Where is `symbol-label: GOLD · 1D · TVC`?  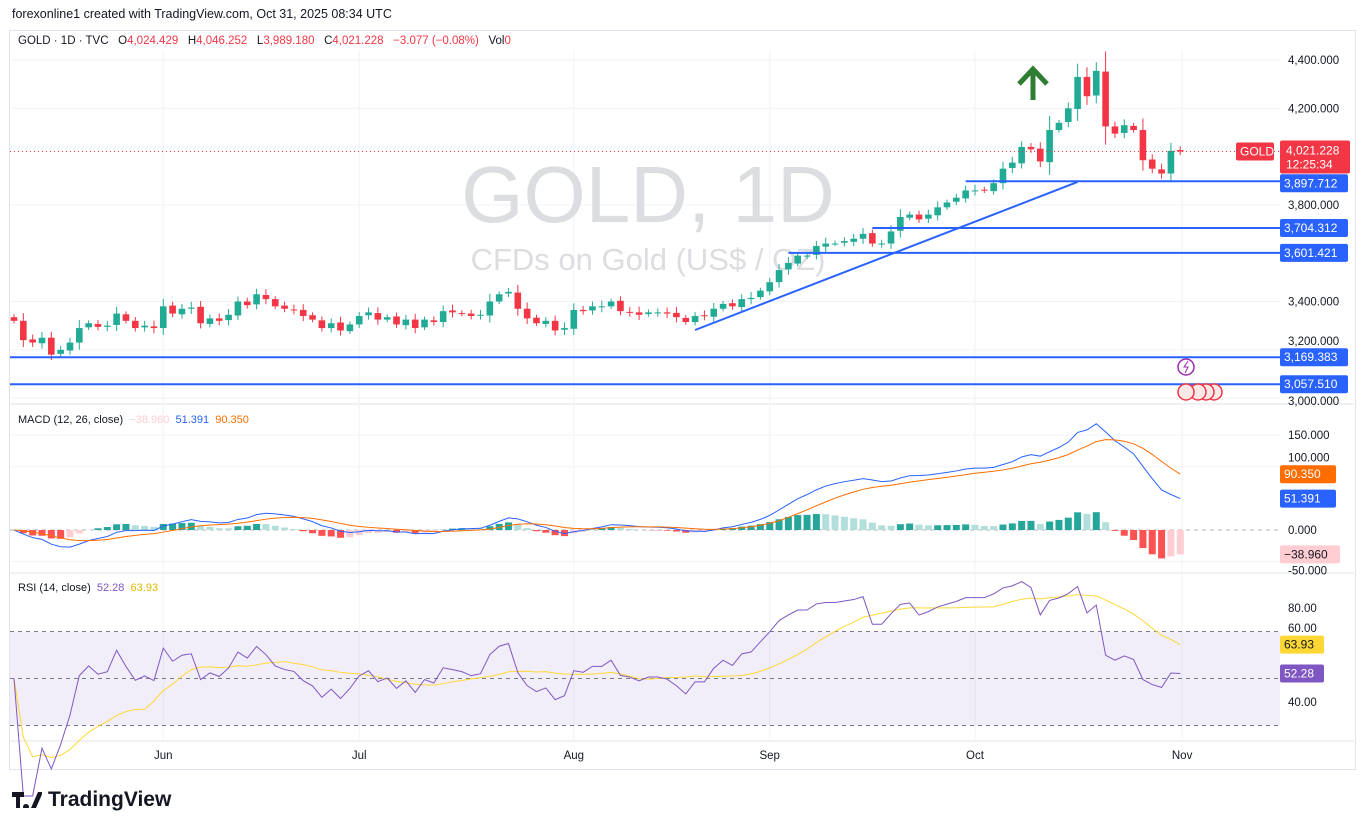
symbol-label: GOLD · 1D · TVC is located at coordinates (63, 41).